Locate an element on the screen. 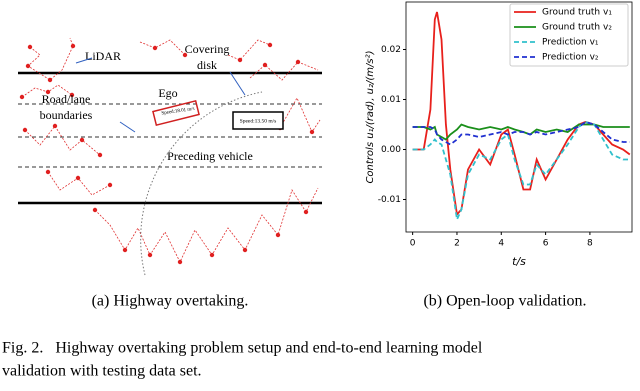 The width and height of the screenshot is (640, 391). label: Ego is located at coordinates (167, 93).